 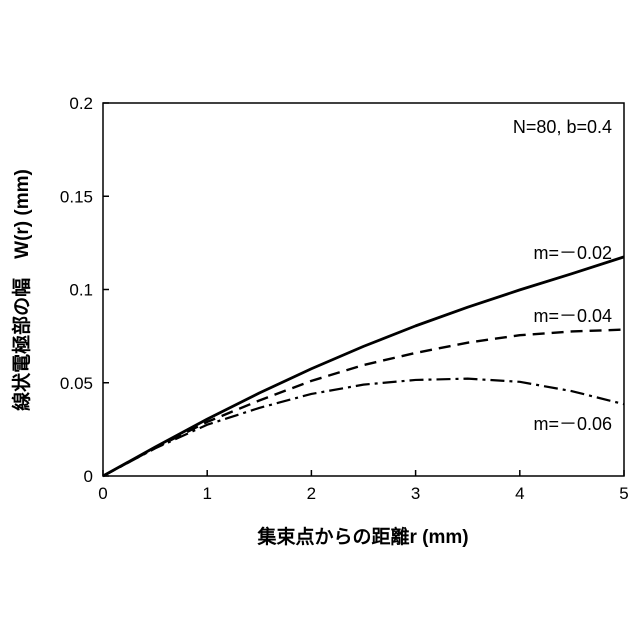 What do you see at coordinates (21, 290) in the screenshot?
I see `y-axis-title: 線状電極部の幅 W(r) (mm)` at bounding box center [21, 290].